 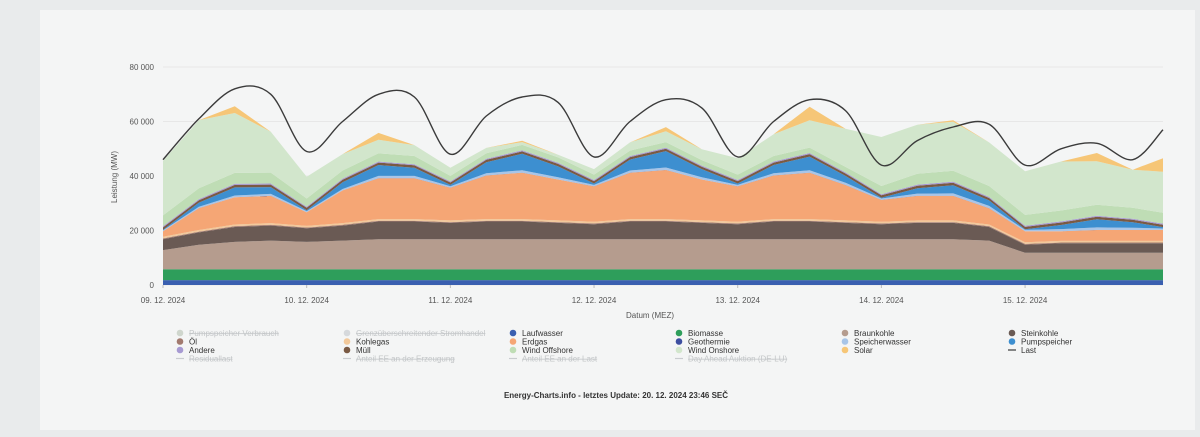 What do you see at coordinates (193, 342) in the screenshot?
I see `legend-label: Öl` at bounding box center [193, 342].